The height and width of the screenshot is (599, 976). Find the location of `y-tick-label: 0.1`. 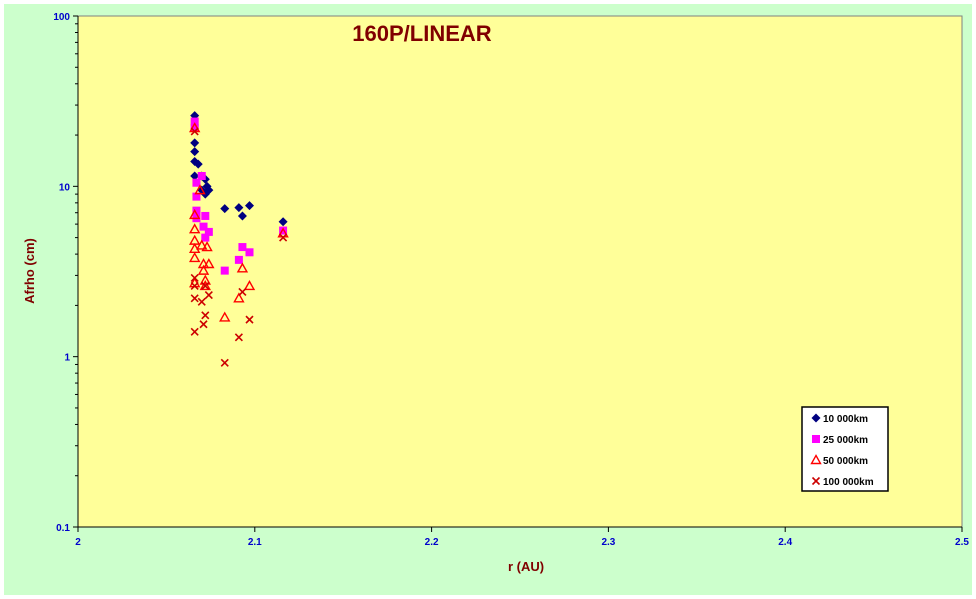

y-tick-label: 0.1 is located at coordinates (63, 528).